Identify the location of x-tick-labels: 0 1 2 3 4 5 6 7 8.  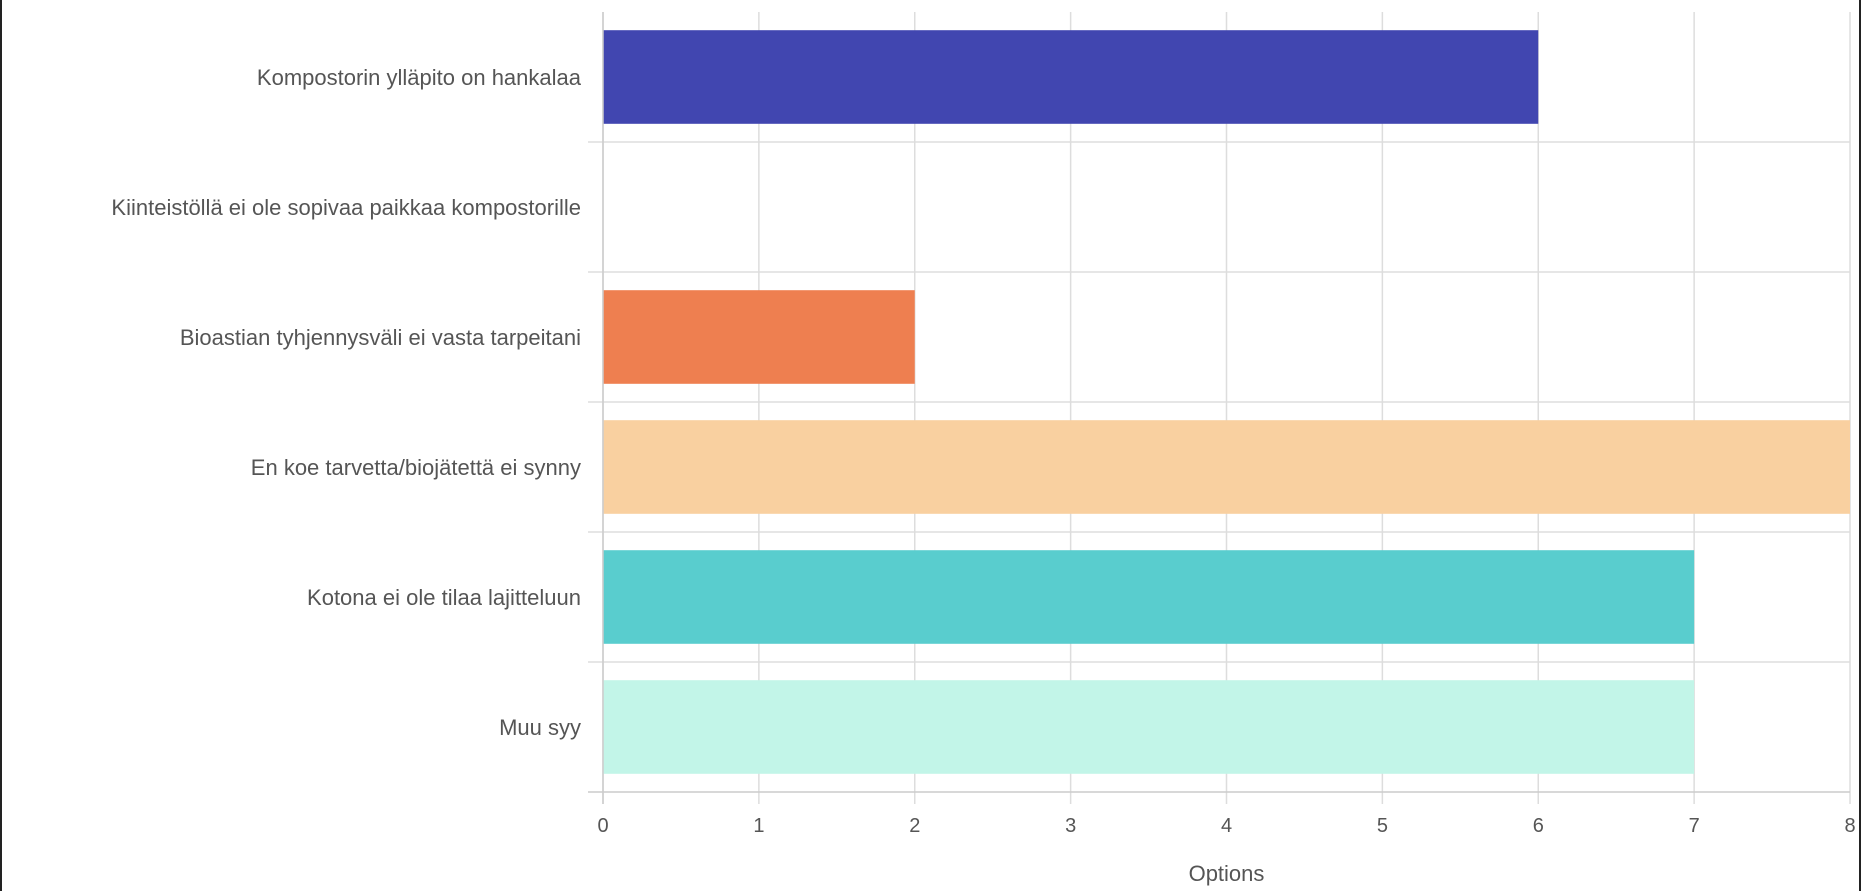
(1226, 826).